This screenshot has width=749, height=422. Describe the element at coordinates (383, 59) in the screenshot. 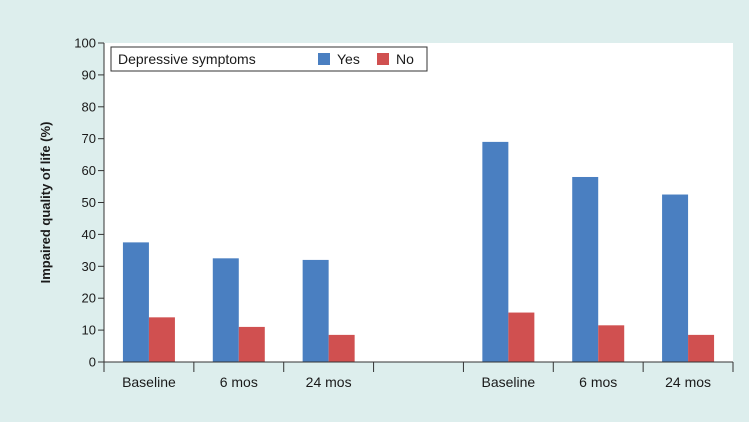

I see `legend-swatch-no` at that location.